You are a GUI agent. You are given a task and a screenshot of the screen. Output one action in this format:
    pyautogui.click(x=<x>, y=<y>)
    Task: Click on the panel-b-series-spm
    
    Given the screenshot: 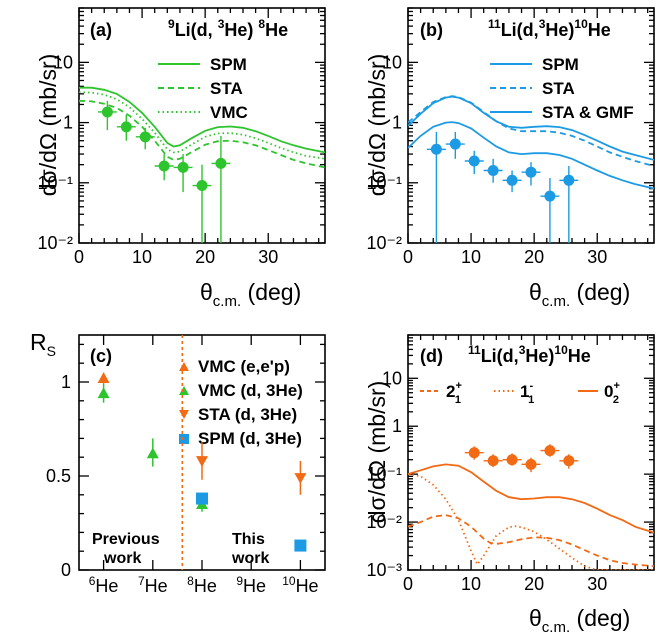 What is the action you would take?
    pyautogui.click(x=531, y=128)
    